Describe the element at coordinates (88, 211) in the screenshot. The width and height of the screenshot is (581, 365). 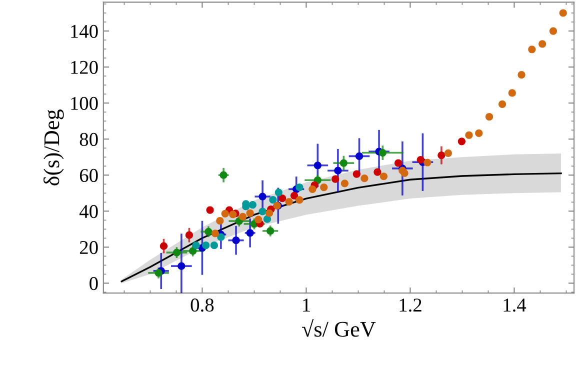
I see `y-tick-label: 40` at that location.